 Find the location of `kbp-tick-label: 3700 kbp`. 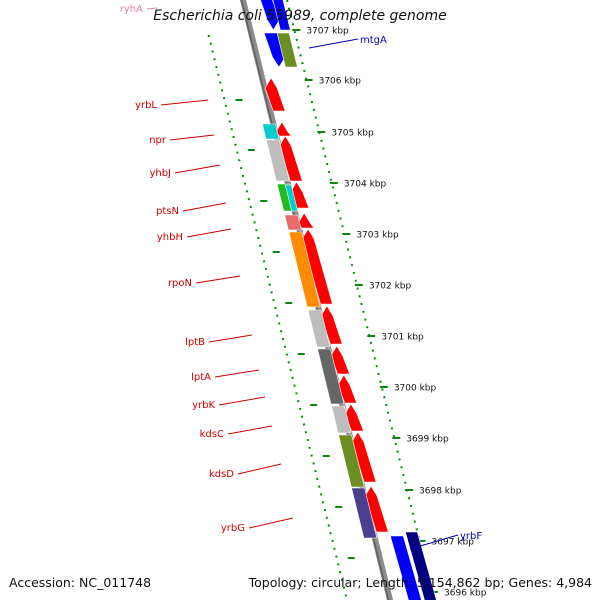

kbp-tick-label: 3700 kbp is located at coordinates (415, 389).